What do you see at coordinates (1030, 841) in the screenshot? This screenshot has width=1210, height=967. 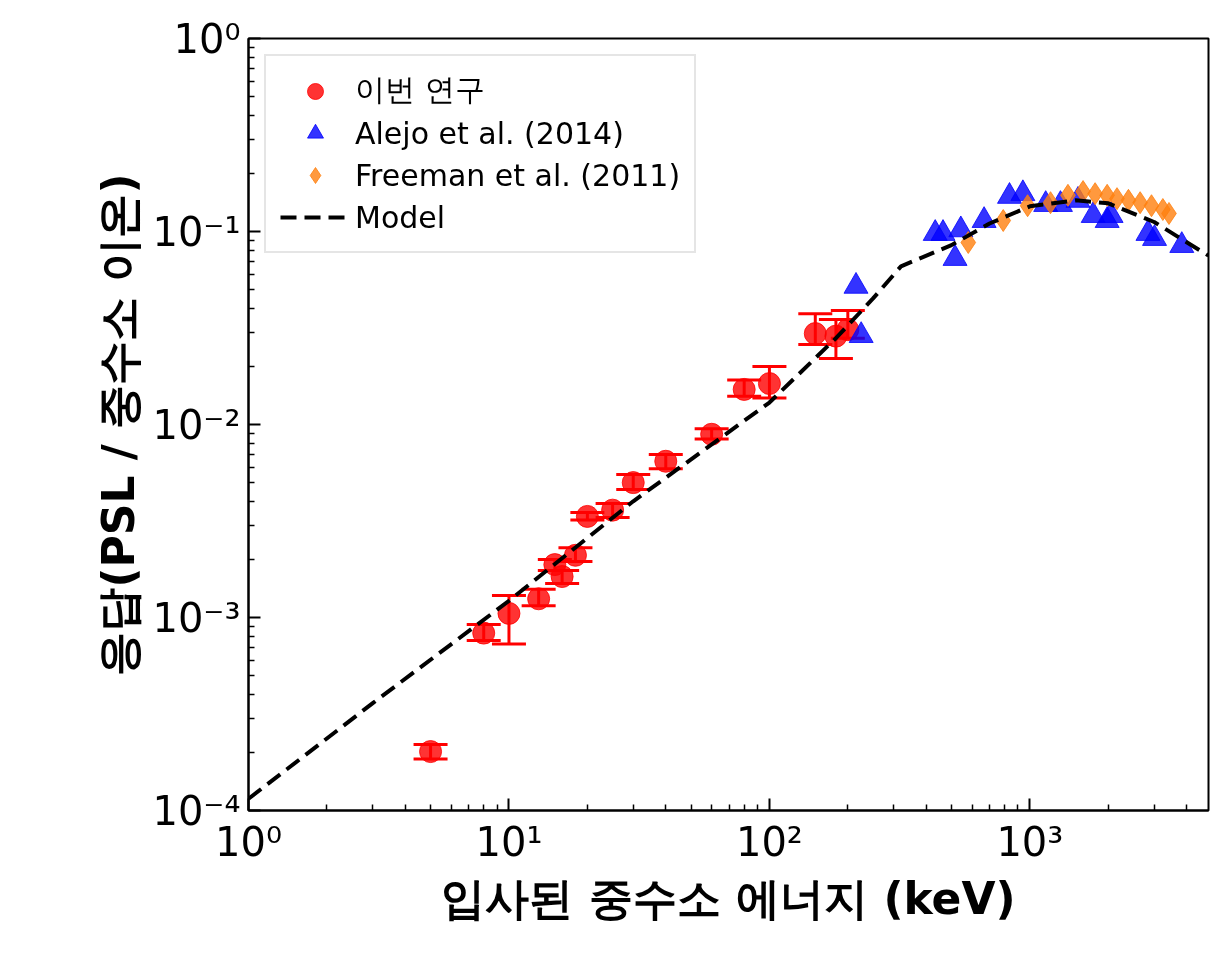 I see `x-tick-label: 10³` at bounding box center [1030, 841].